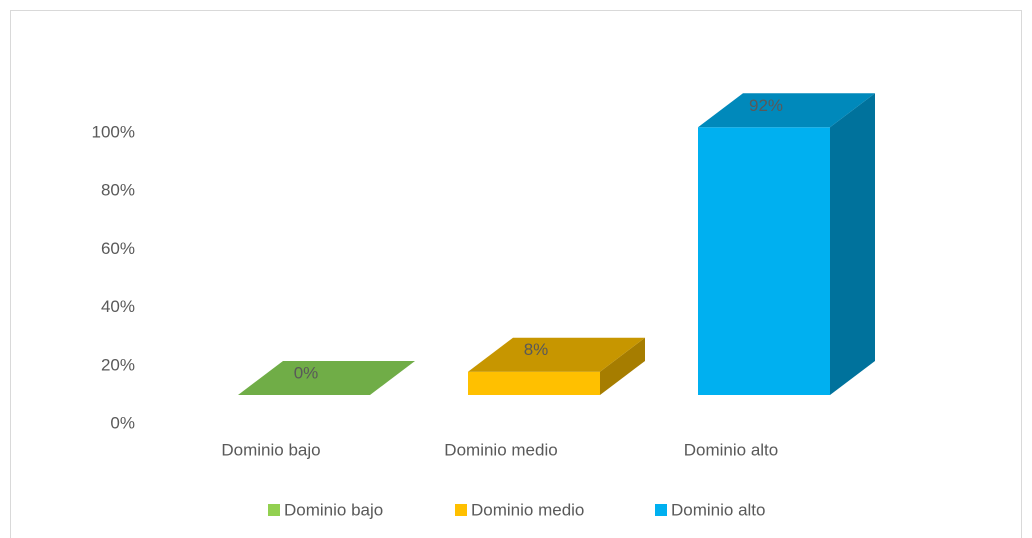  What do you see at coordinates (118, 190) in the screenshot?
I see `y-tick-label: 80%` at bounding box center [118, 190].